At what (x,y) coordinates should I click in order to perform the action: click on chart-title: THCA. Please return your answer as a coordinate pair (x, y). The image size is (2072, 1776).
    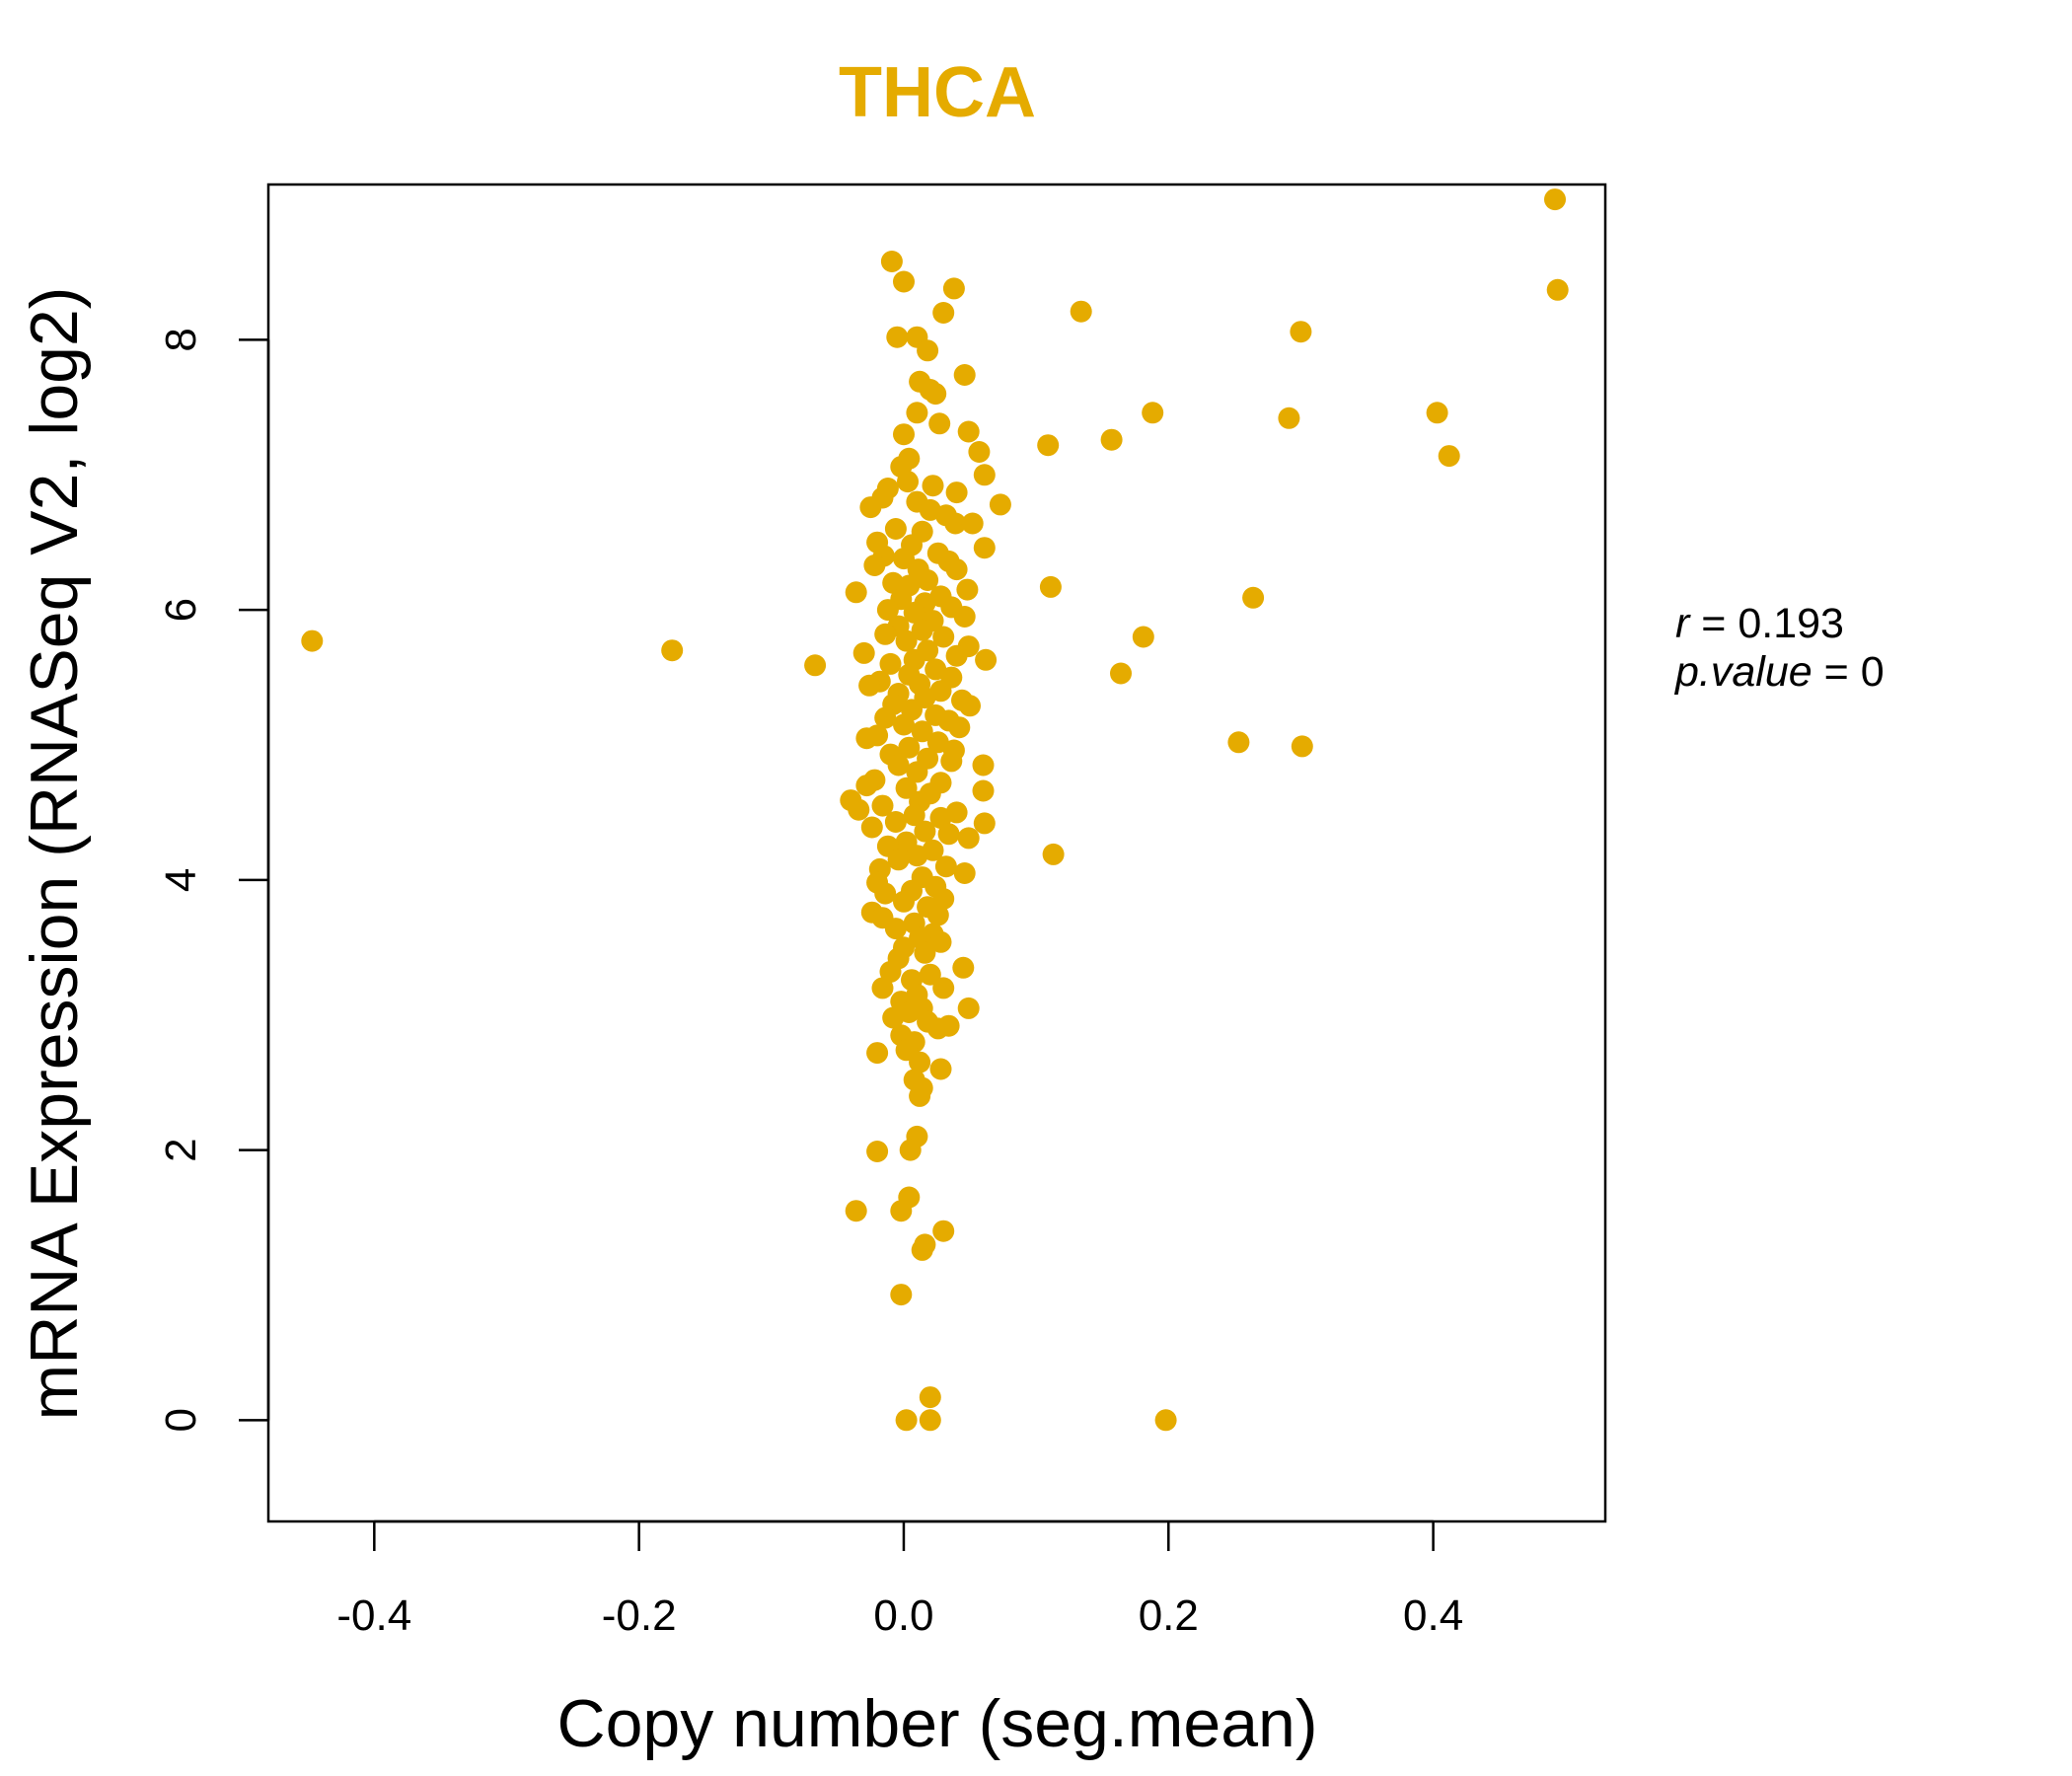
    Looking at the image, I should click on (938, 93).